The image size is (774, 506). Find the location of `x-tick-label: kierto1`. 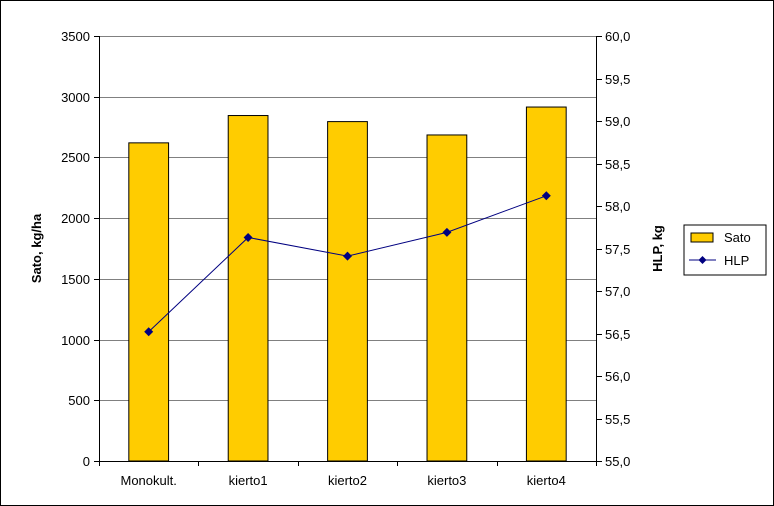

x-tick-label: kierto1 is located at coordinates (248, 480).